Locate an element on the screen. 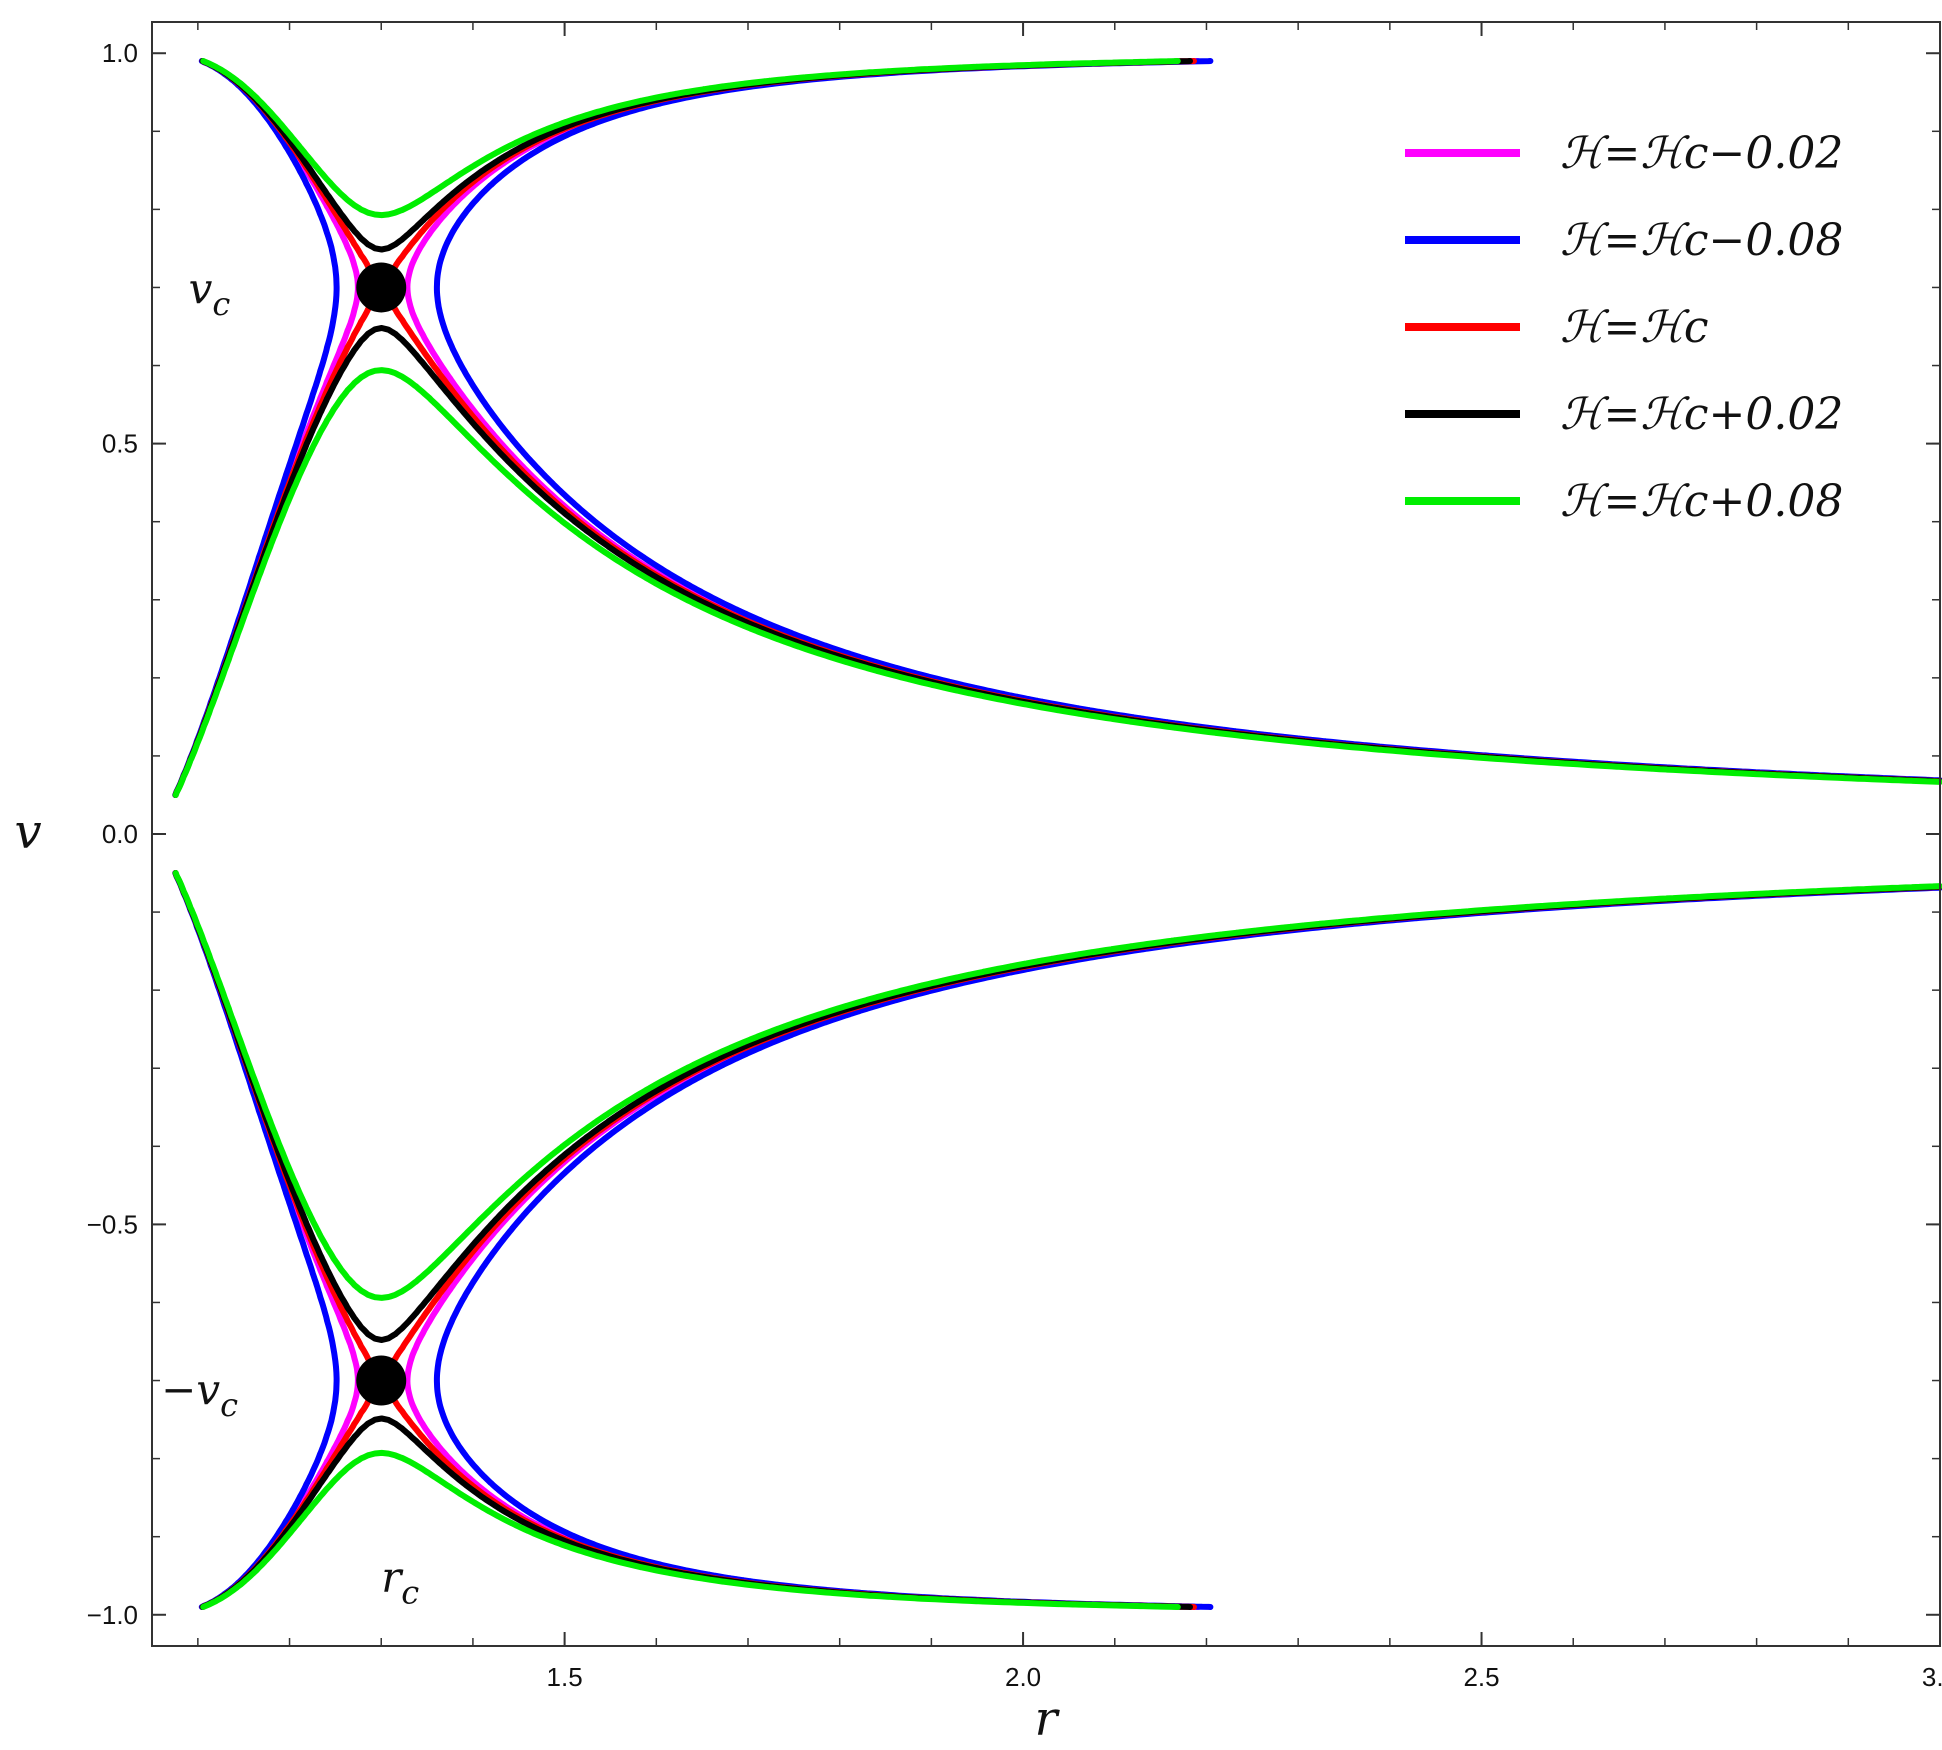  y-tick-label: 0.5 is located at coordinates (120, 444).